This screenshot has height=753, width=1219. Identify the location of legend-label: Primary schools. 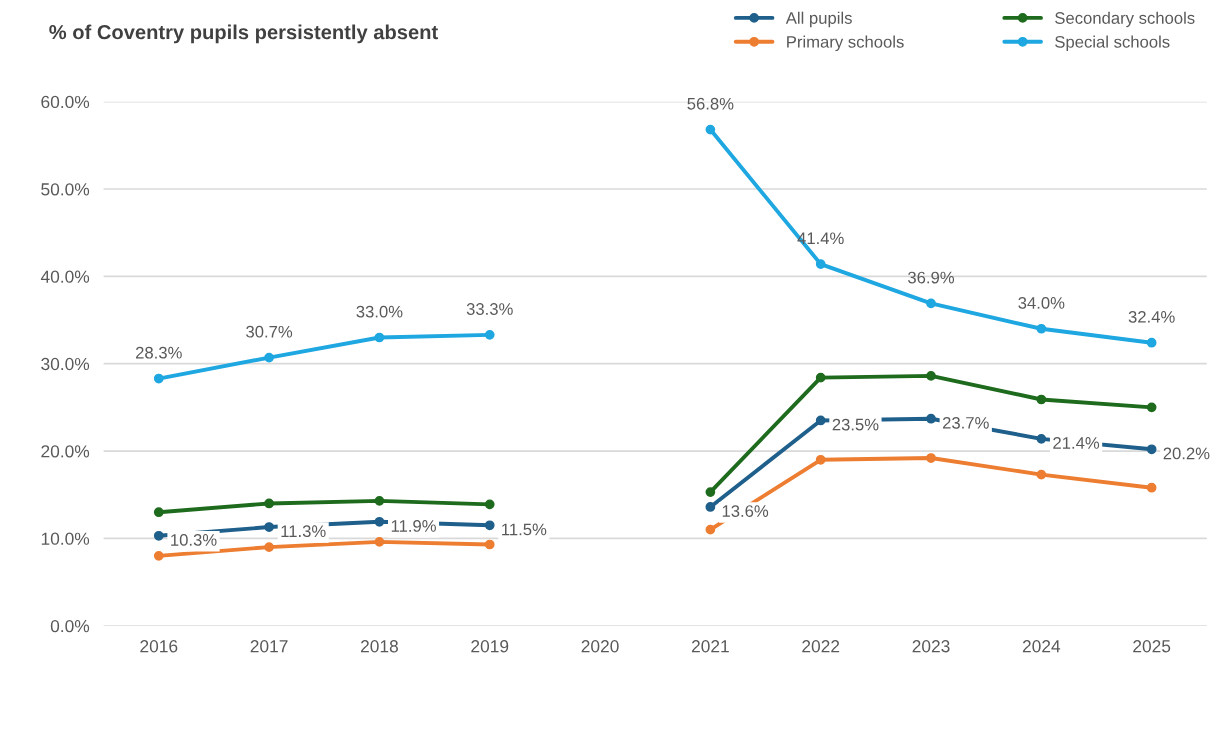
(845, 43).